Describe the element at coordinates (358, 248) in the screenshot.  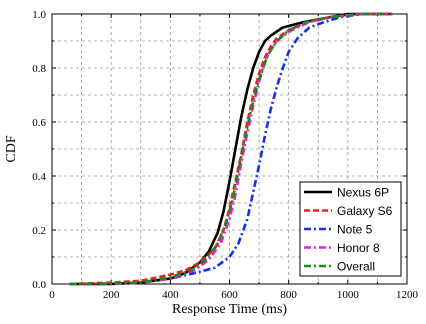
I see `legend-label: Honor 8` at that location.